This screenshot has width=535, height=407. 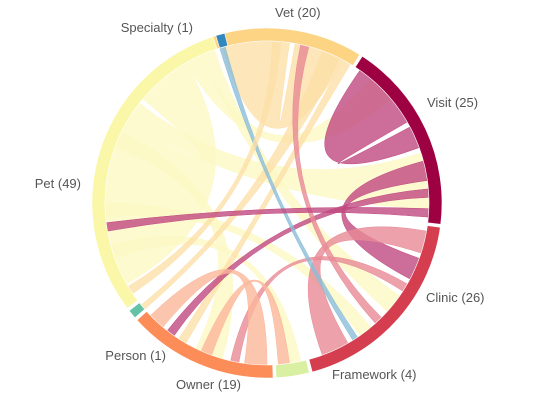 What do you see at coordinates (374, 299) in the screenshot?
I see `clinic-arc` at bounding box center [374, 299].